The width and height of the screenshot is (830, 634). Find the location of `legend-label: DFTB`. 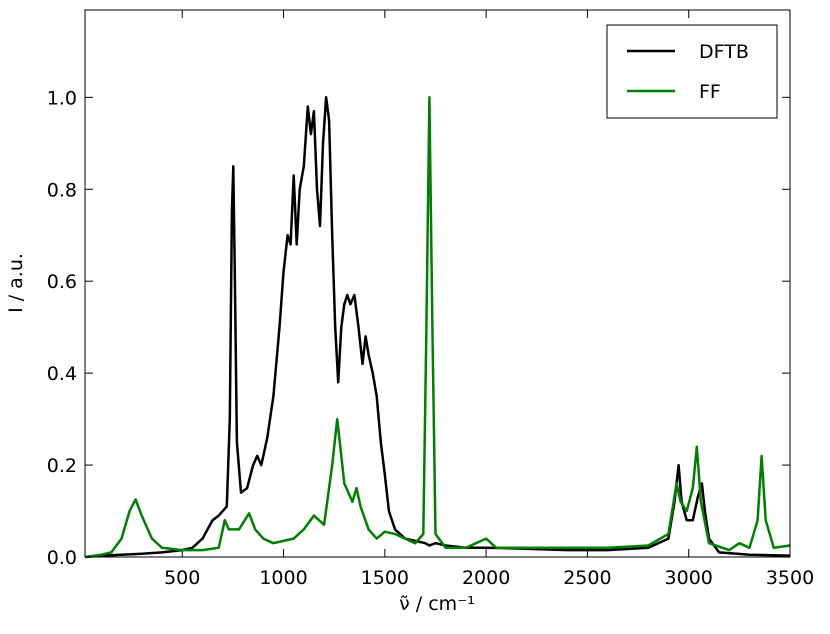

legend-label: DFTB is located at coordinates (724, 52).